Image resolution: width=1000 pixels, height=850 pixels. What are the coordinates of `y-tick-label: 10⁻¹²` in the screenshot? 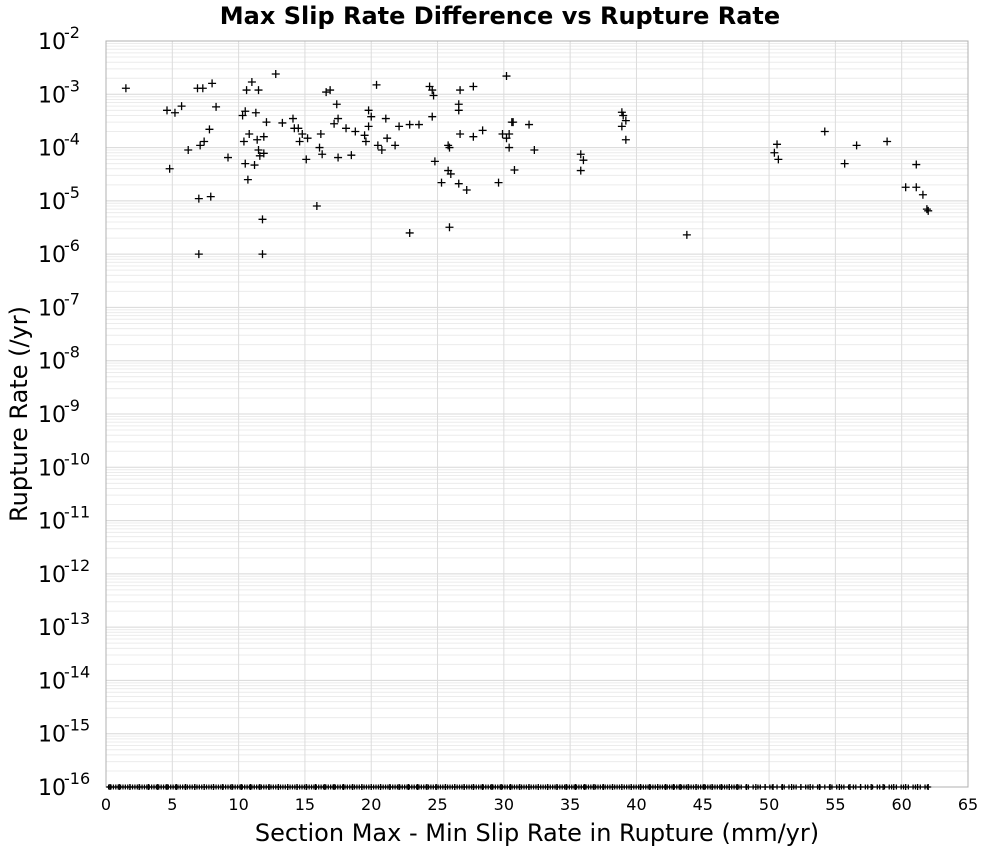 It's located at (64, 572).